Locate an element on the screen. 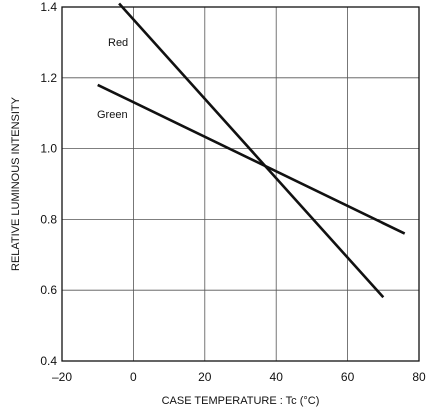  series-label-red: Red is located at coordinates (118, 43).